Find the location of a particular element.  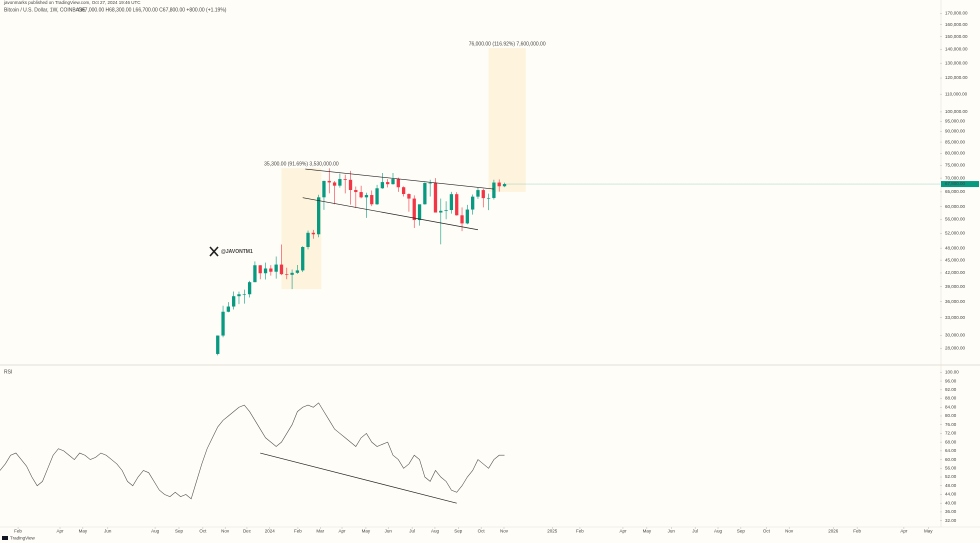

y-tick-label: 96.00 is located at coordinates (951, 380).